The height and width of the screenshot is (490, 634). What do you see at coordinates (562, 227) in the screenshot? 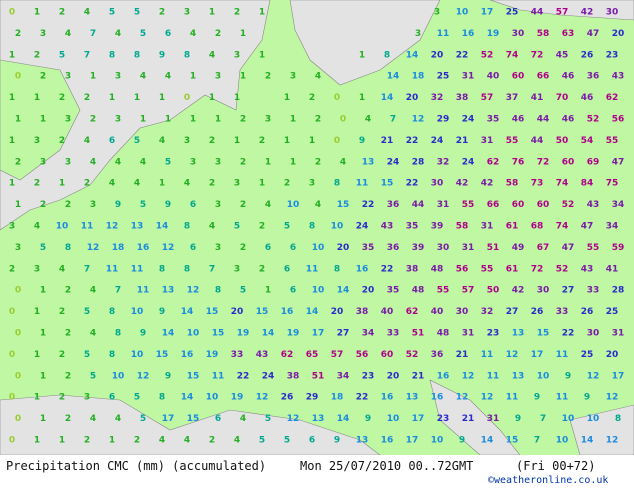
I see `precip-value: 74` at bounding box center [562, 227].